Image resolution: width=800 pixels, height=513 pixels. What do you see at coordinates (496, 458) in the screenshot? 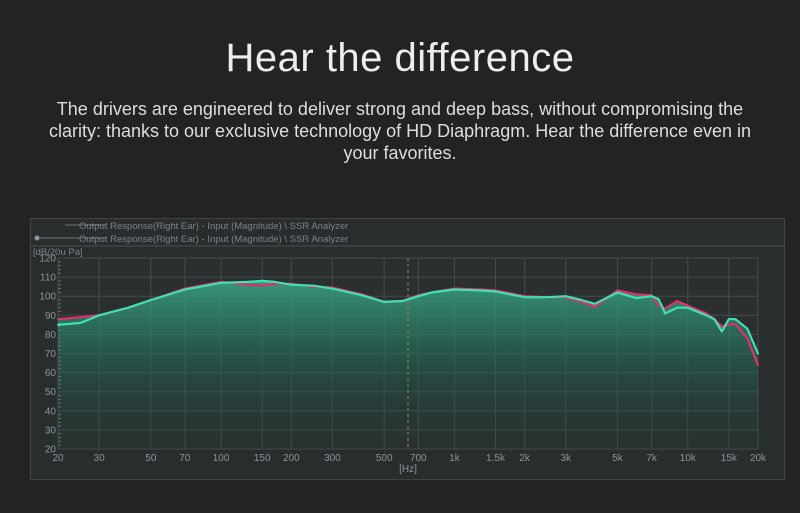
I see `x-tick-label: 1.5k` at bounding box center [496, 458].